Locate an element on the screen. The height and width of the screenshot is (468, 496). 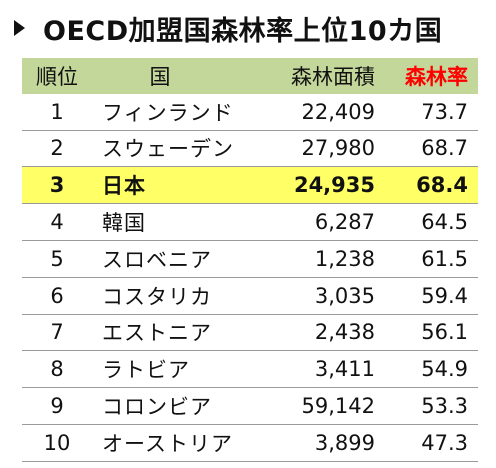
country-cell: コスタリカ is located at coordinates (157, 296).